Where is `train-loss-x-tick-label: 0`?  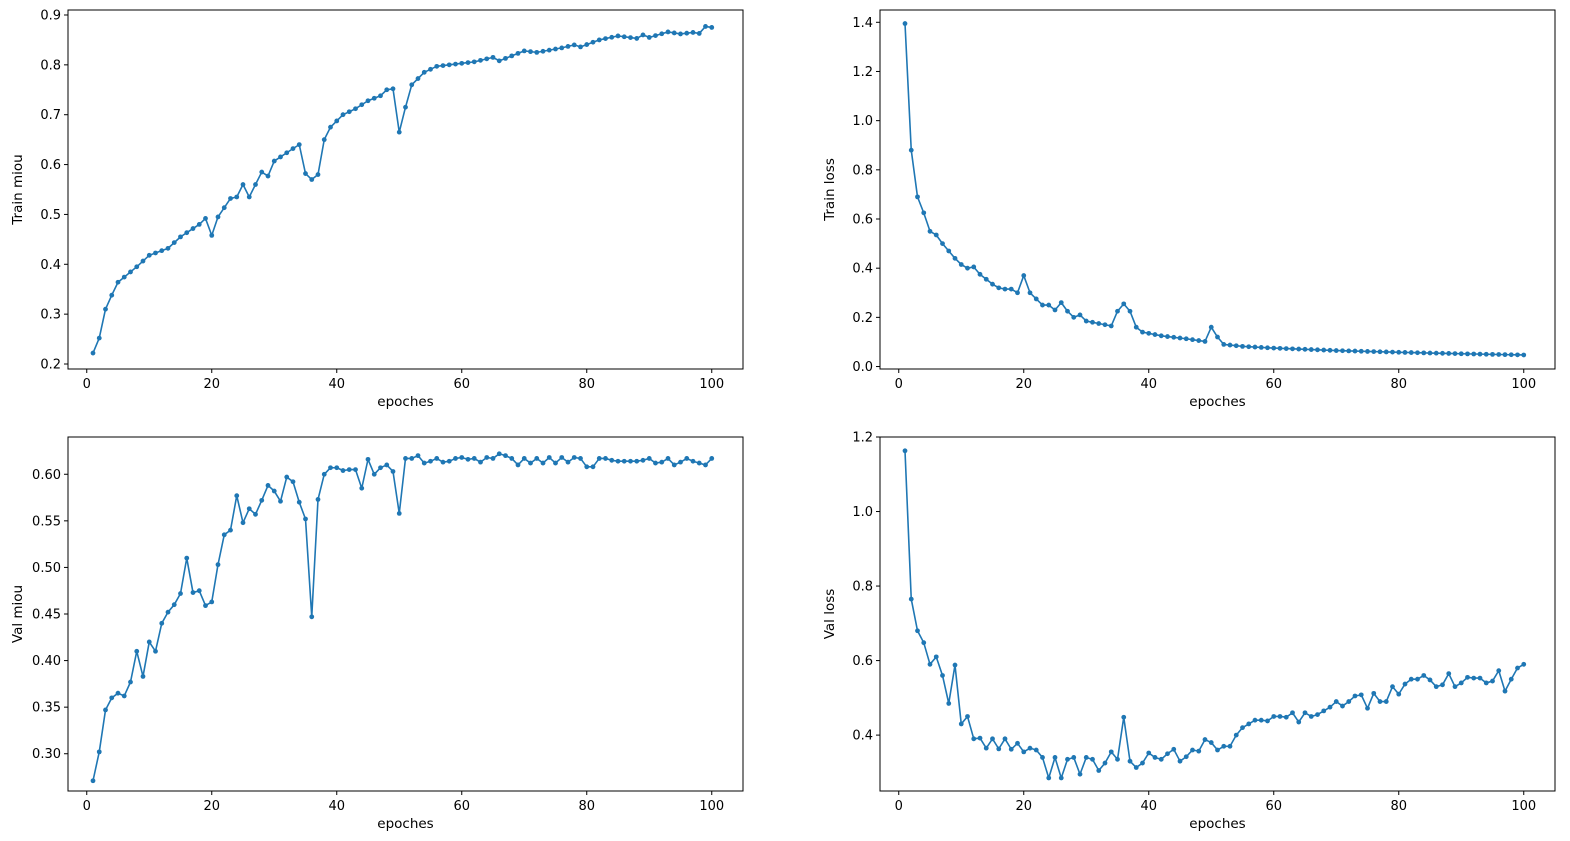
train-loss-x-tick-label: 0 is located at coordinates (899, 384).